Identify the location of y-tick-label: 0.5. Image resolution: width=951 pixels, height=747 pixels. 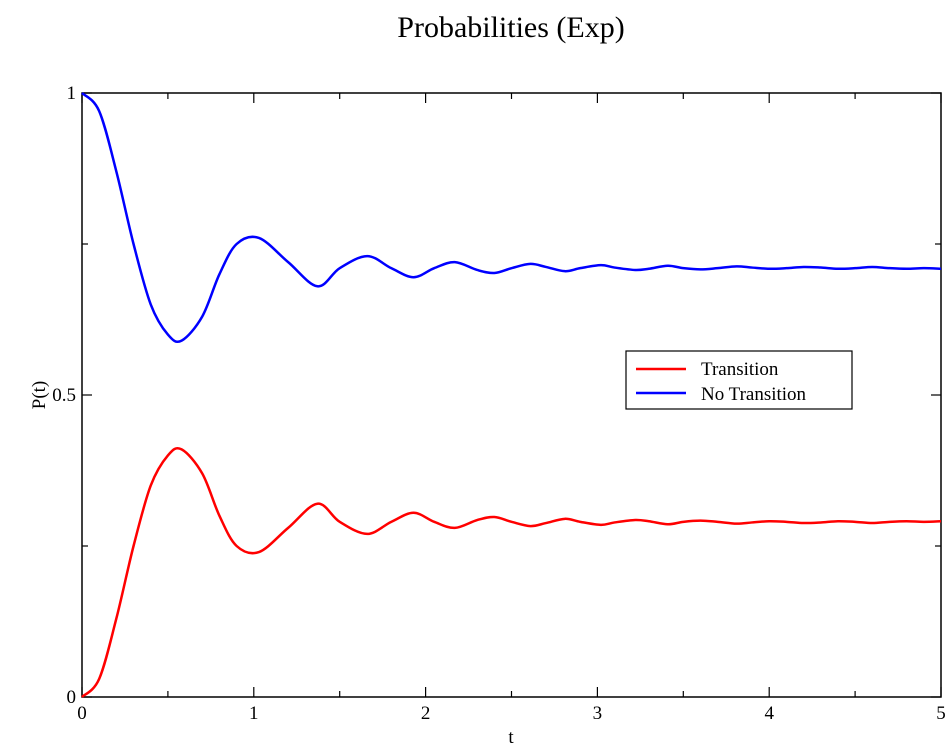
(64, 395).